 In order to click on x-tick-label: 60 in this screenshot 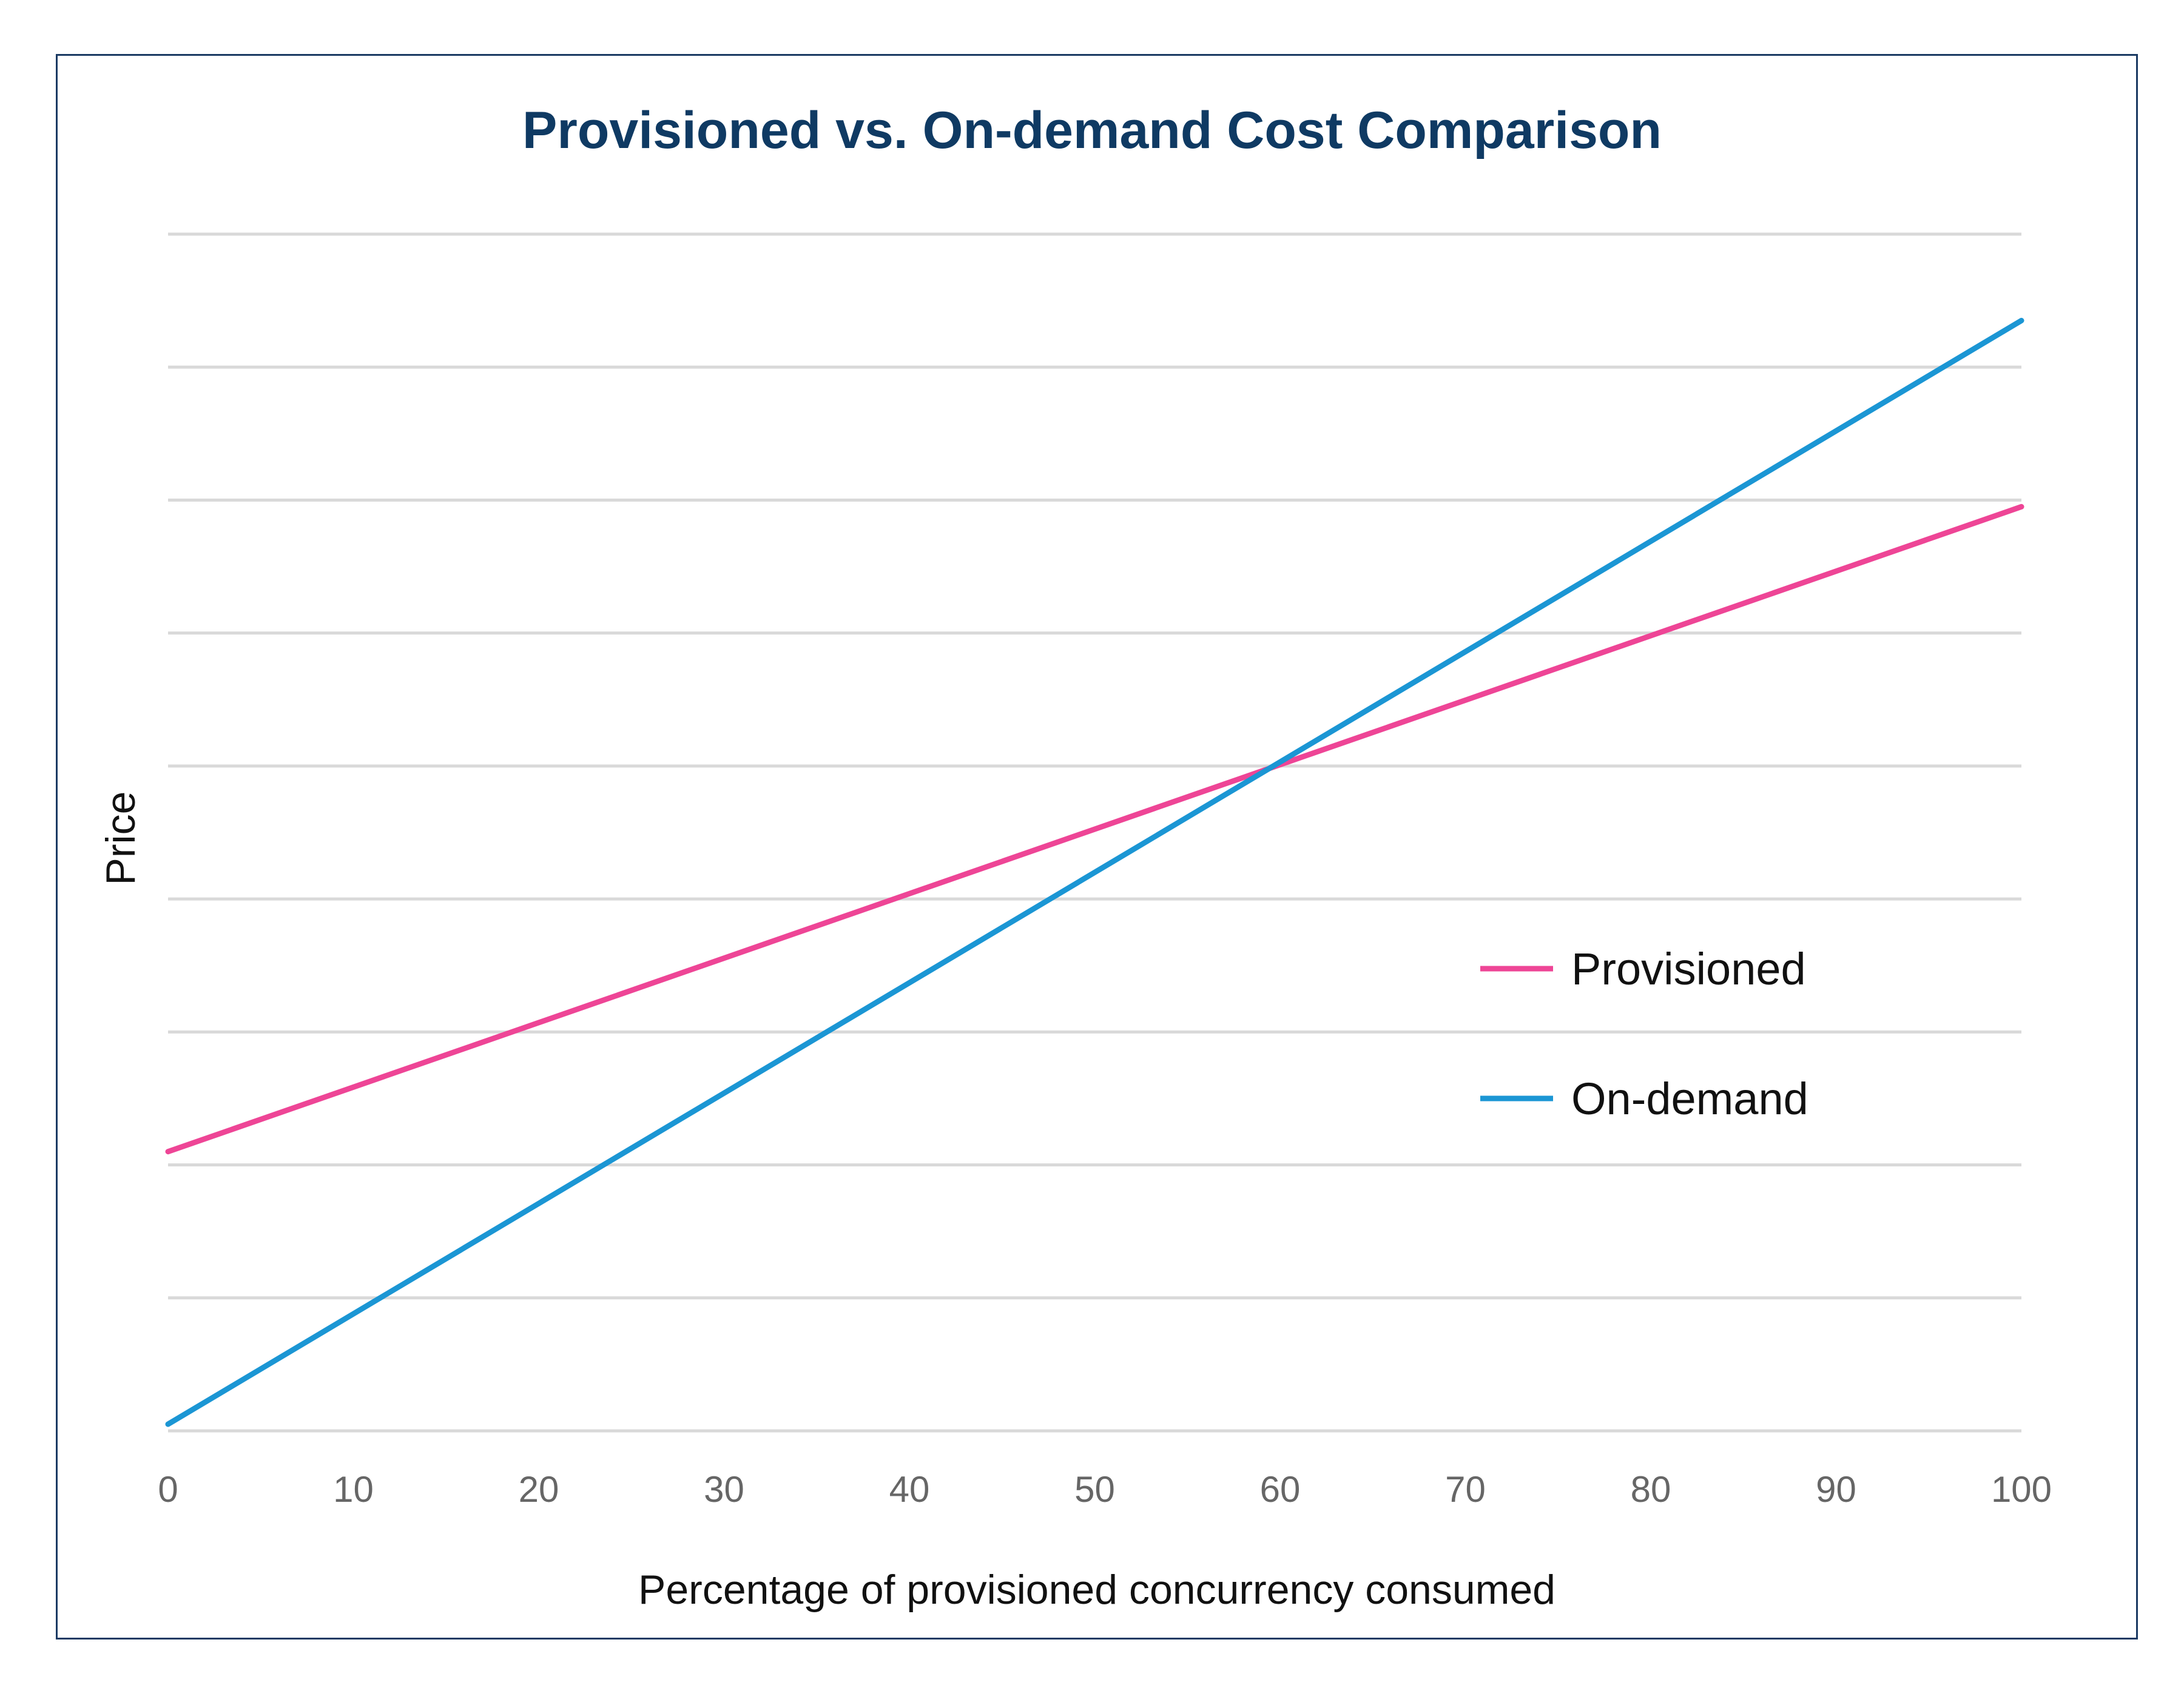, I will do `click(1280, 1490)`.